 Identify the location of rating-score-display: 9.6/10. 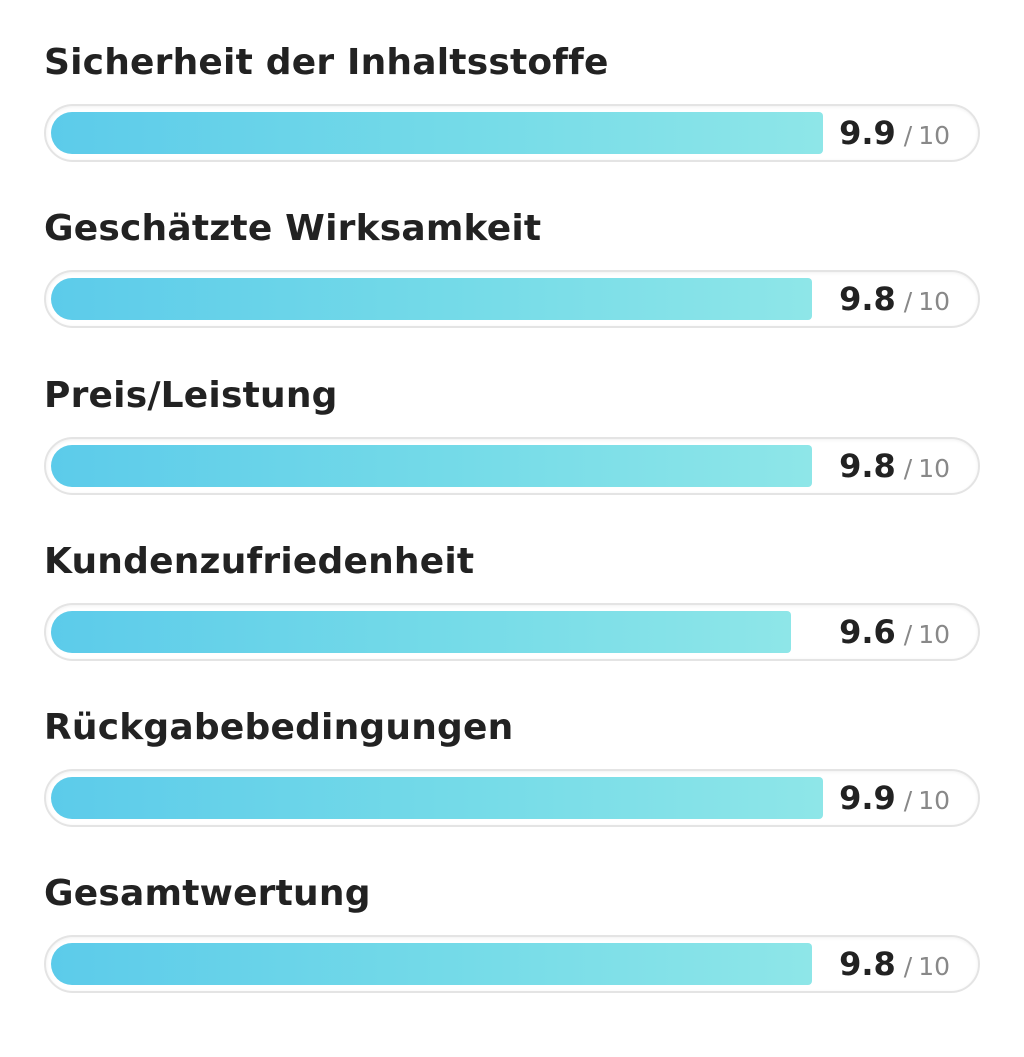
(894, 632).